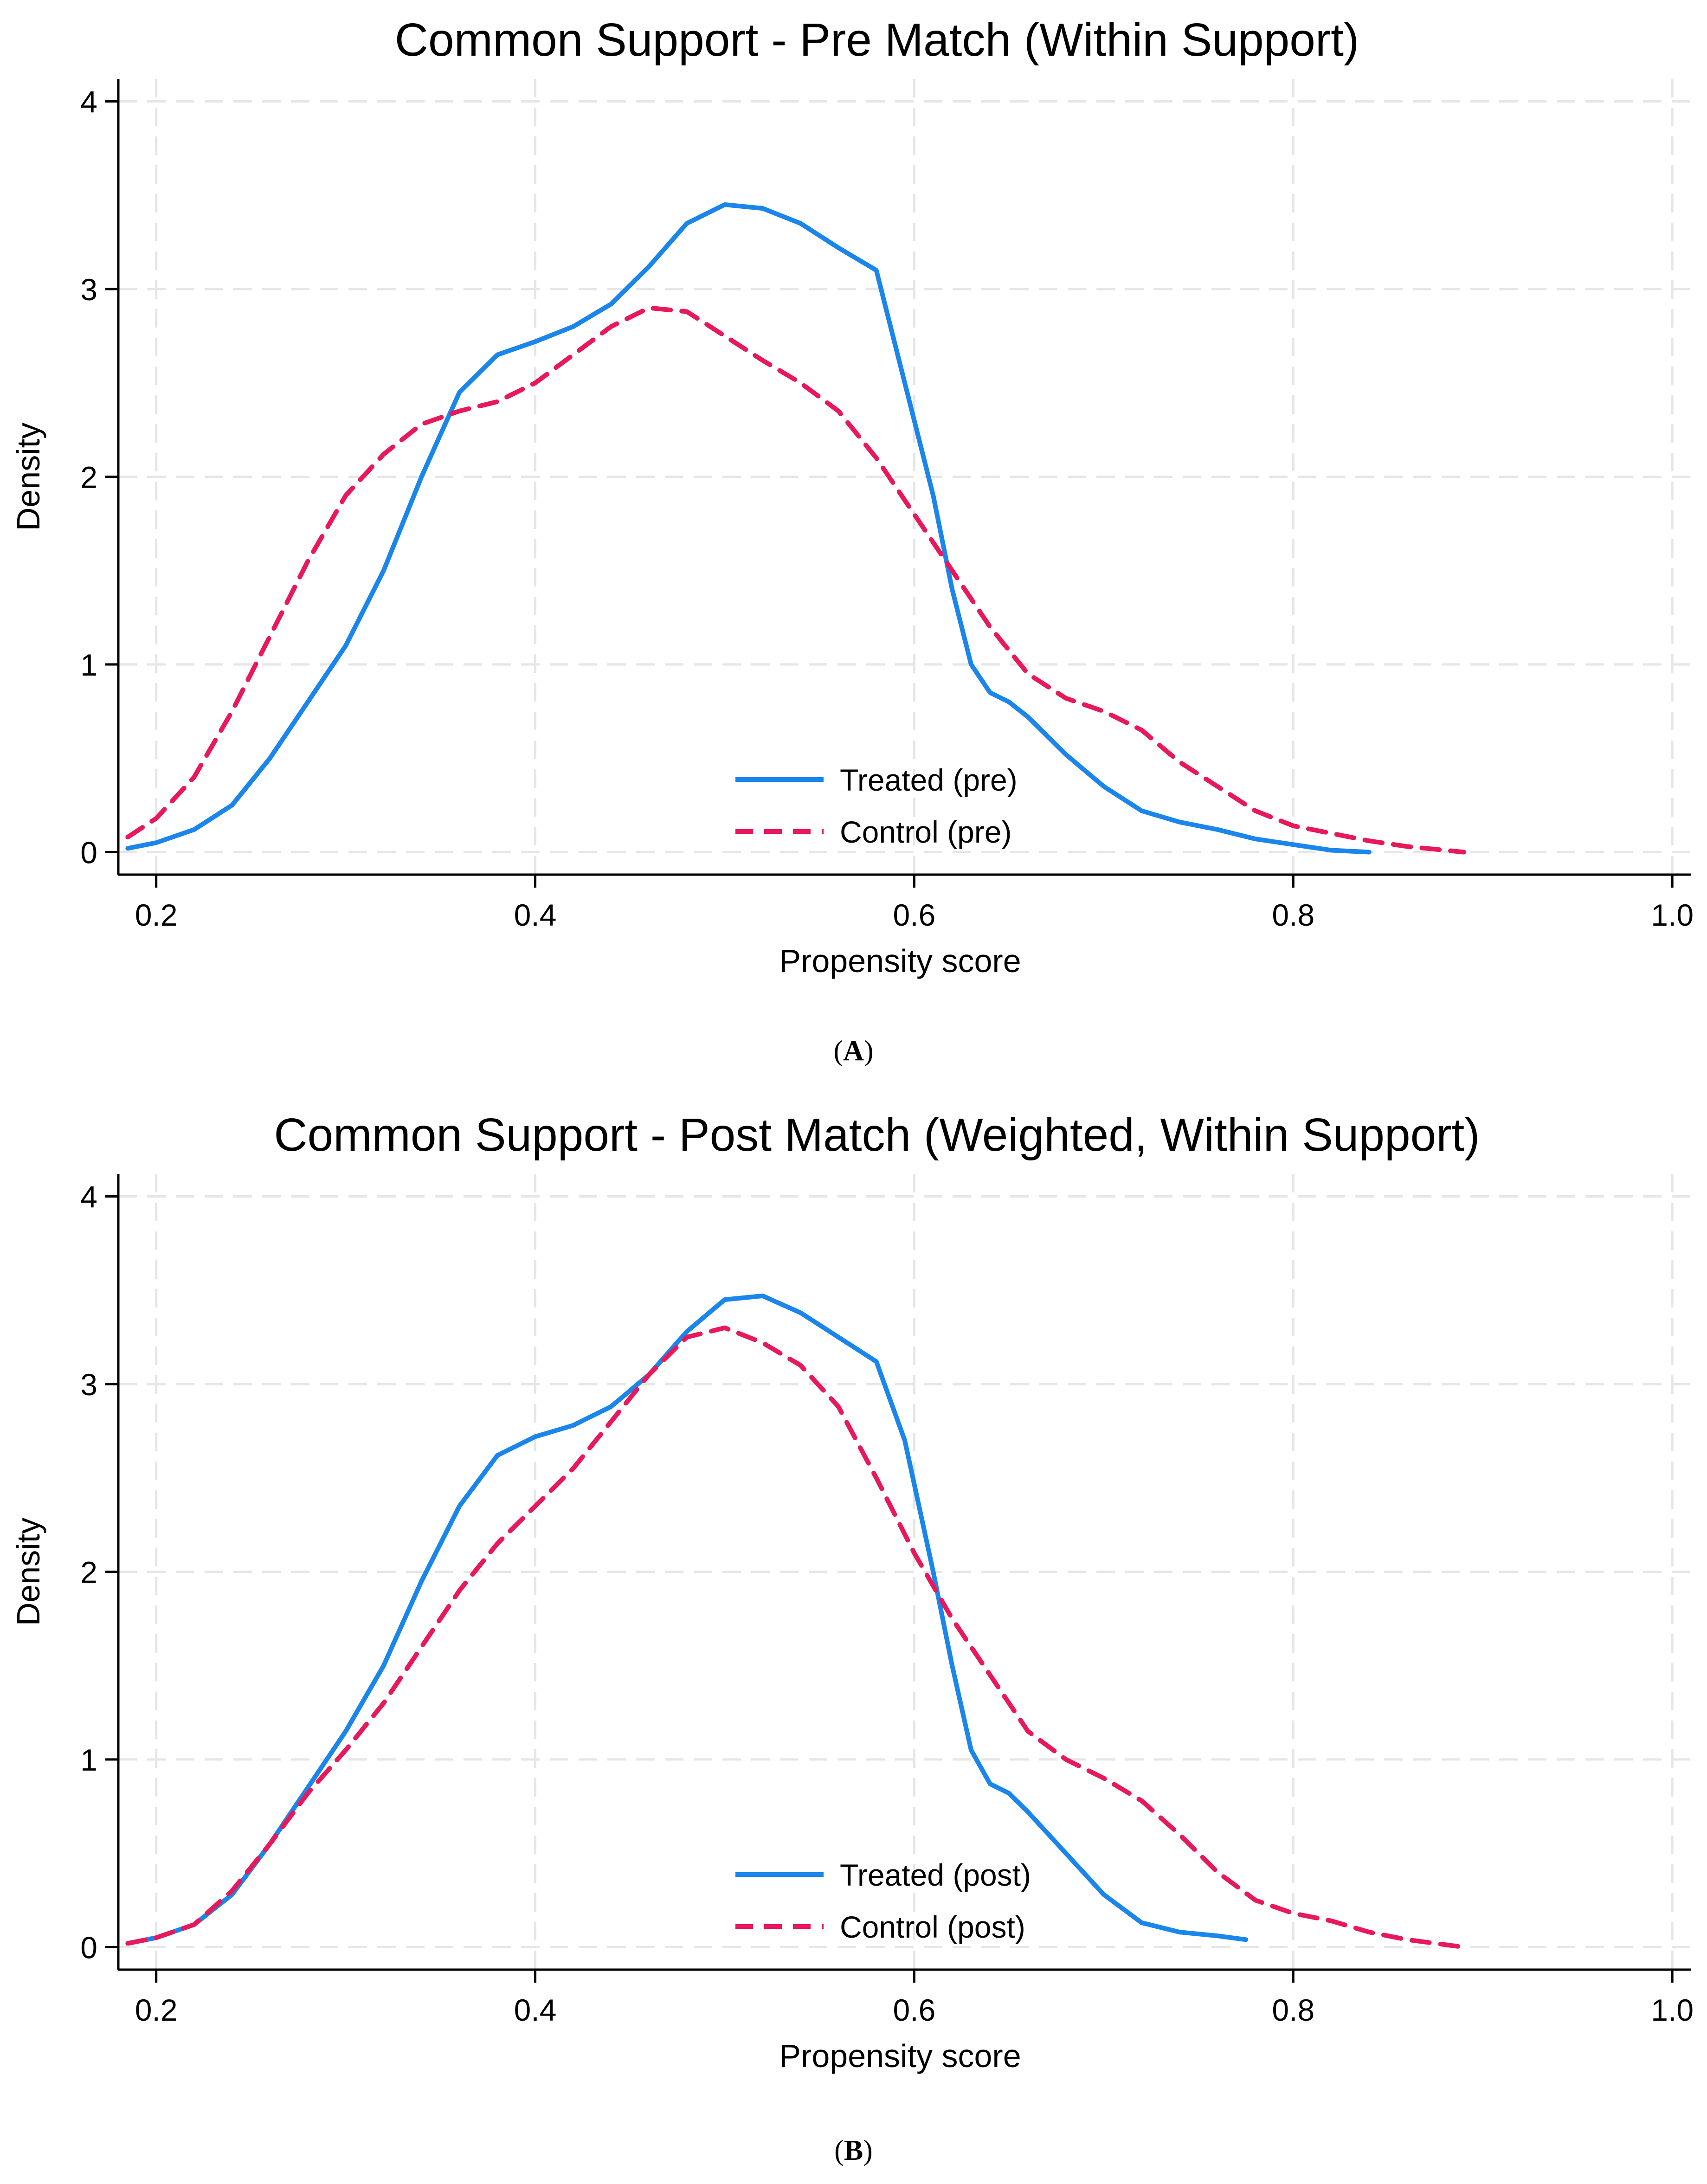  Describe the element at coordinates (925, 832) in the screenshot. I see `legend-label: Control (pre)` at that location.